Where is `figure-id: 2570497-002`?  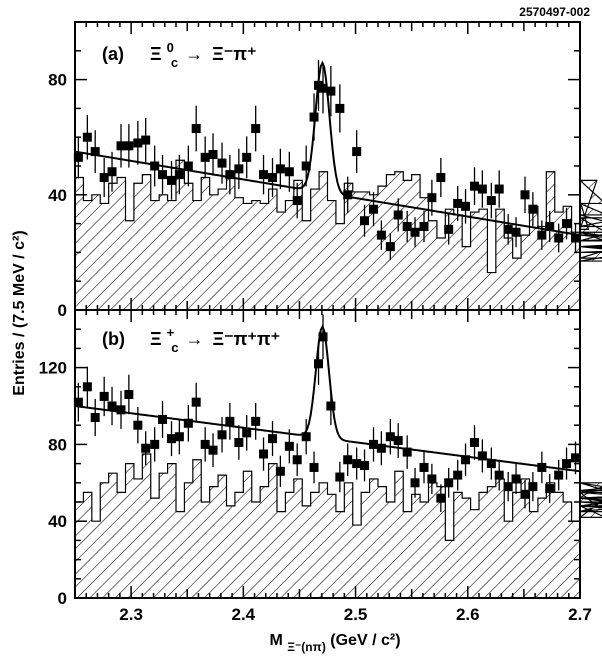 figure-id: 2570497-002 is located at coordinates (554, 12).